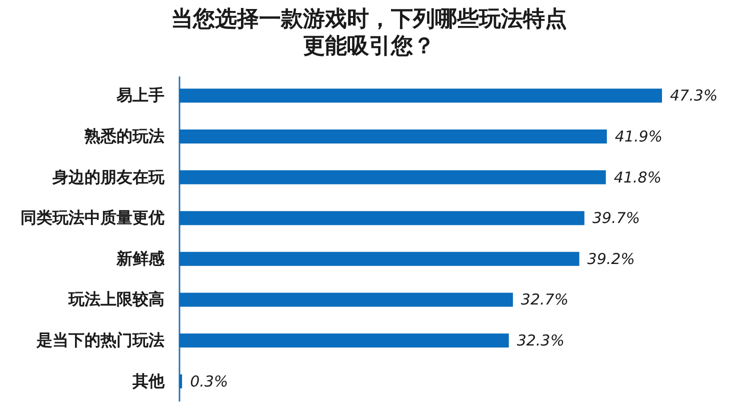  What do you see at coordinates (116, 299) in the screenshot?
I see `y-tick-label: 玩法上限较高` at bounding box center [116, 299].